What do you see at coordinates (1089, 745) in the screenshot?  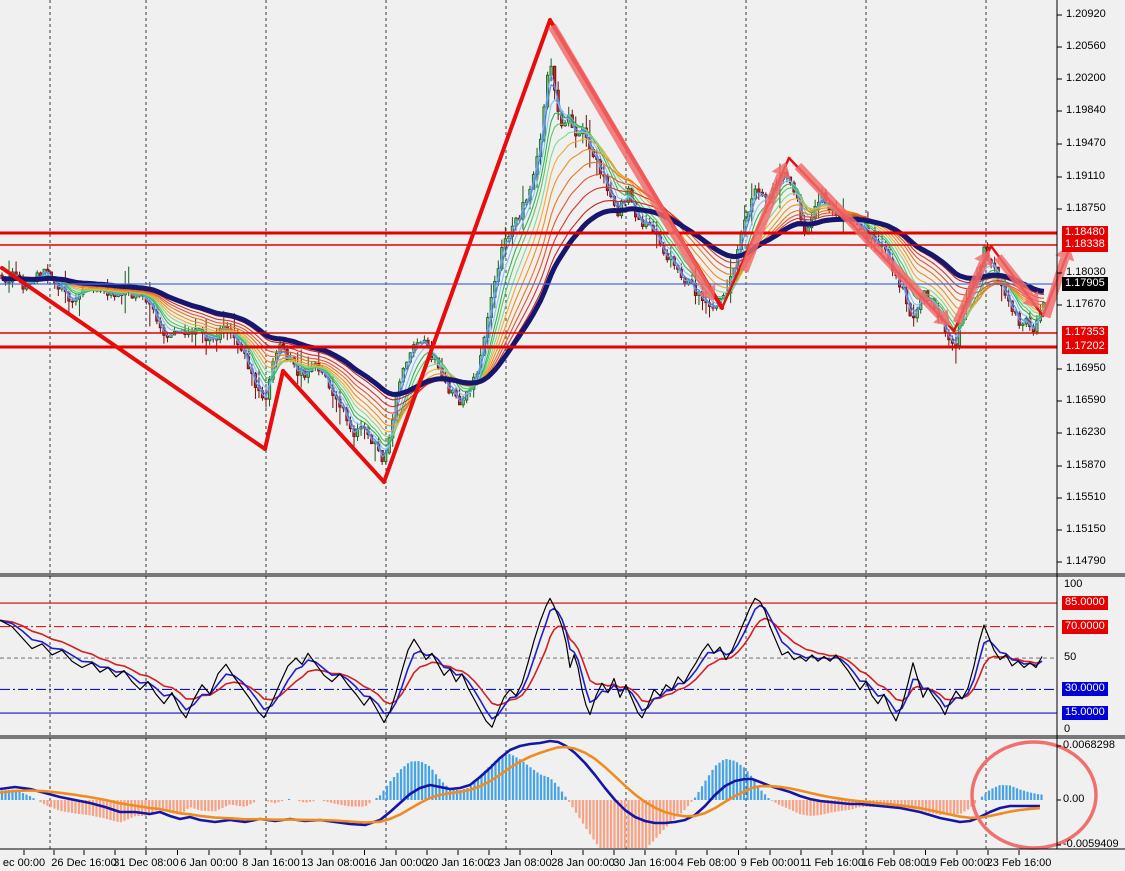 I see `macd-tick-label: 0.0068298` at bounding box center [1089, 745].